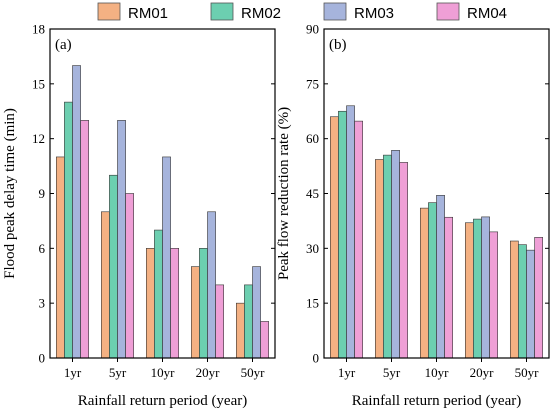  What do you see at coordinates (203, 303) in the screenshot?
I see `bar-a-rm02-20yr` at bounding box center [203, 303].